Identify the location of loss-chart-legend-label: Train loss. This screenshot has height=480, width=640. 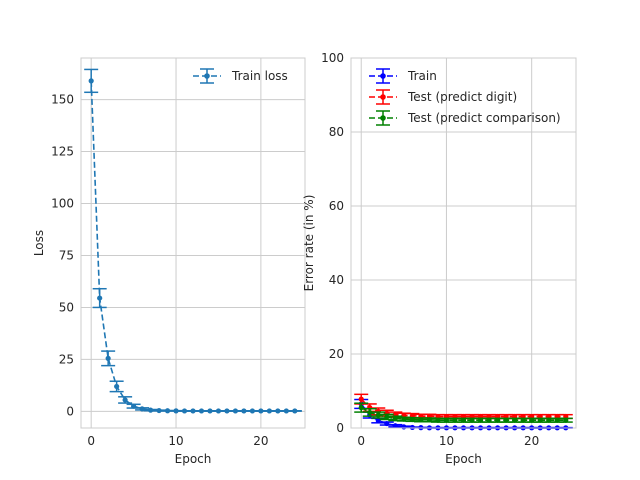
(259, 76).